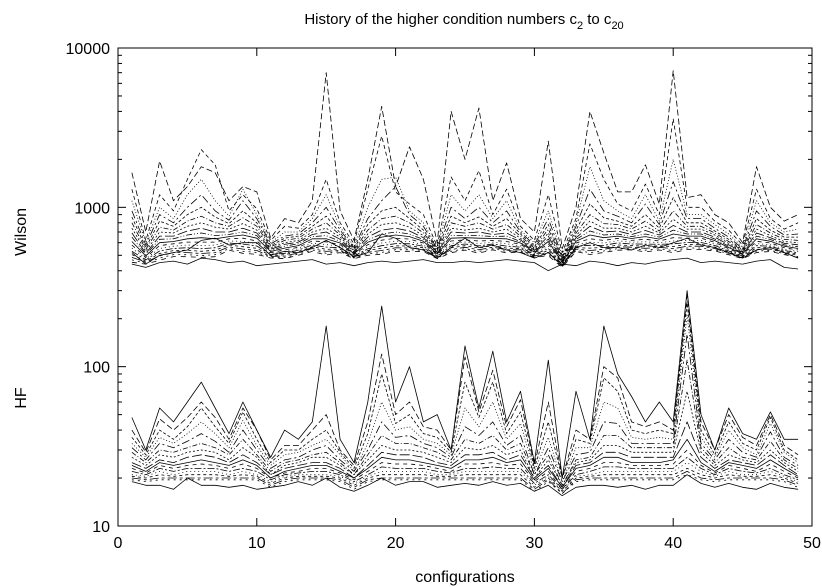  Describe the element at coordinates (101, 527) in the screenshot. I see `y-tick-label: 10` at that location.